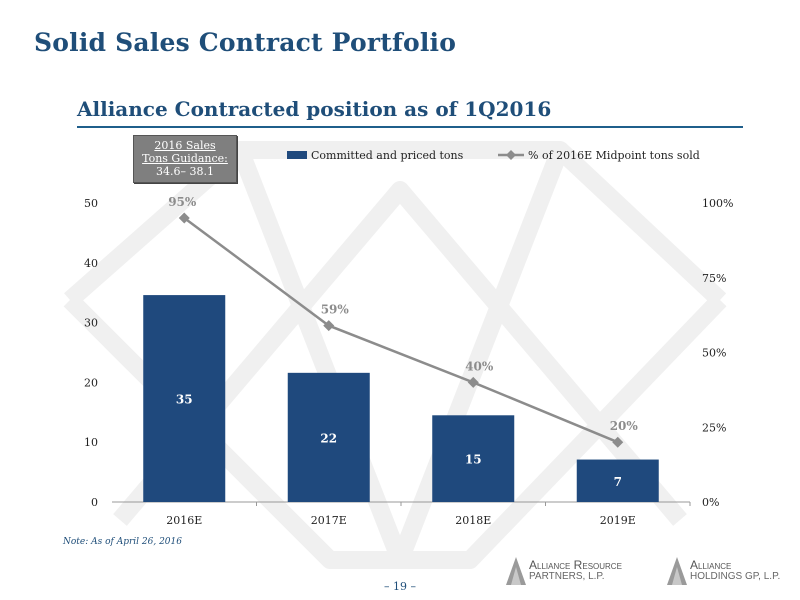 The height and width of the screenshot is (600, 800). What do you see at coordinates (91, 263) in the screenshot?
I see `left-axis-tick-label: 40` at bounding box center [91, 263].